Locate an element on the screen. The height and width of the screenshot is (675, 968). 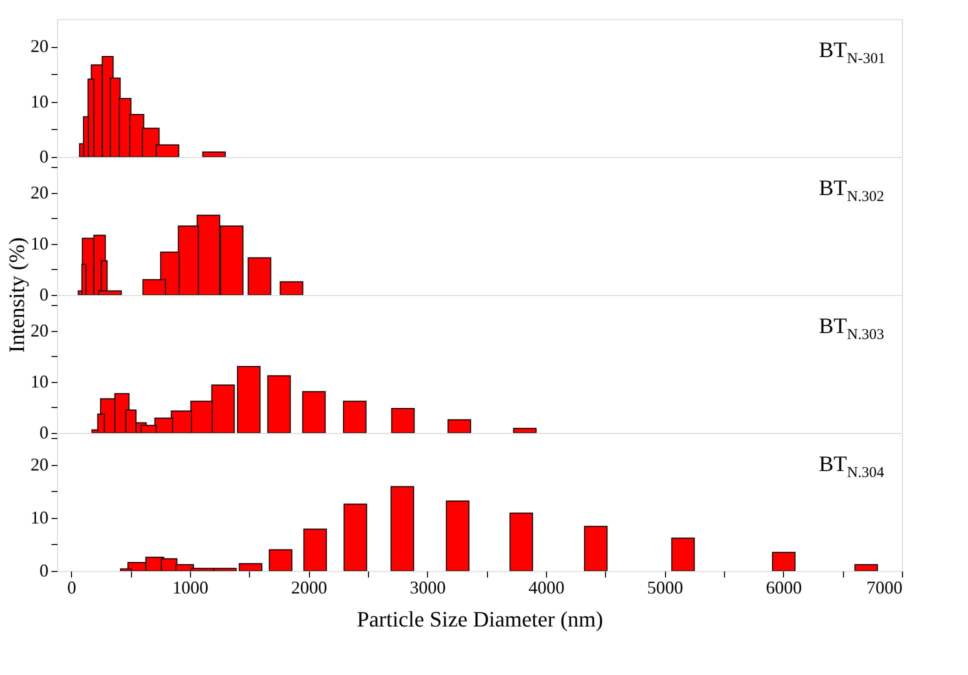
x-tick-label: 2000 is located at coordinates (309, 588).